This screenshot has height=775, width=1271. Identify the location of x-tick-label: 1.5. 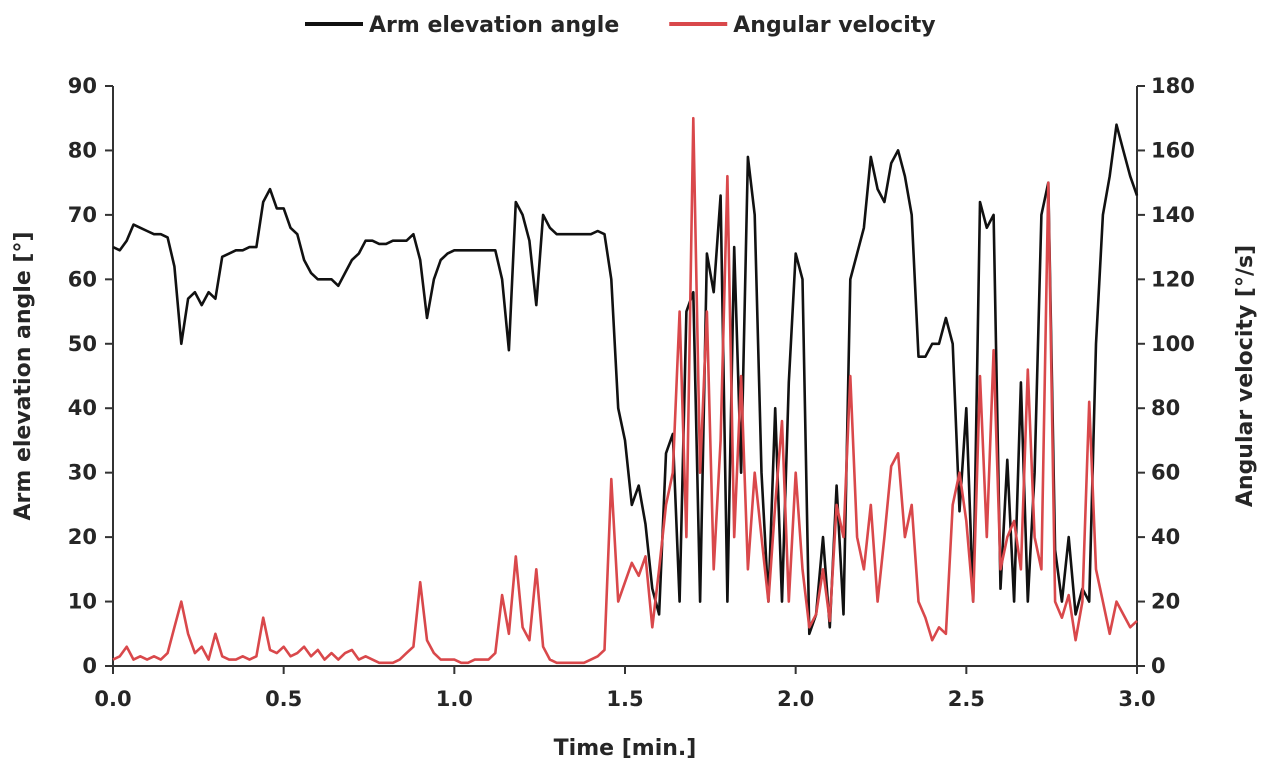
(624, 699).